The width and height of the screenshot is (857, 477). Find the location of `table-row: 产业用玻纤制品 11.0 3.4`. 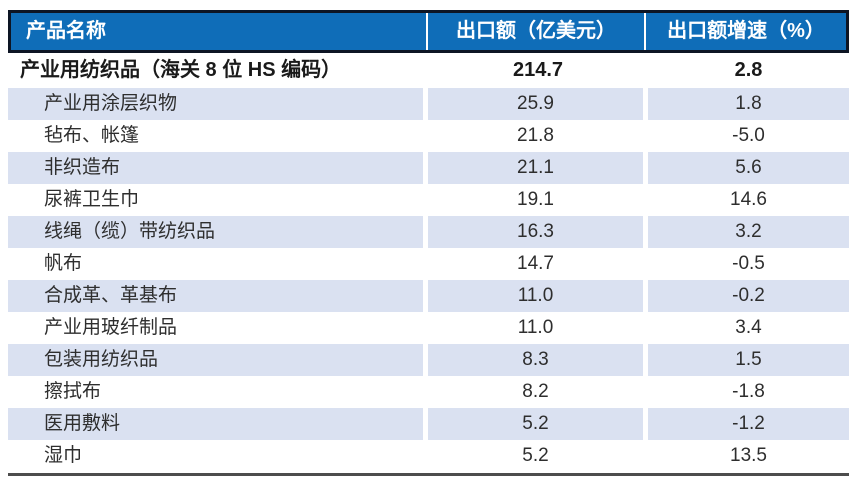

table-row: 产业用玻纤制品 11.0 3.4 is located at coordinates (428, 328).